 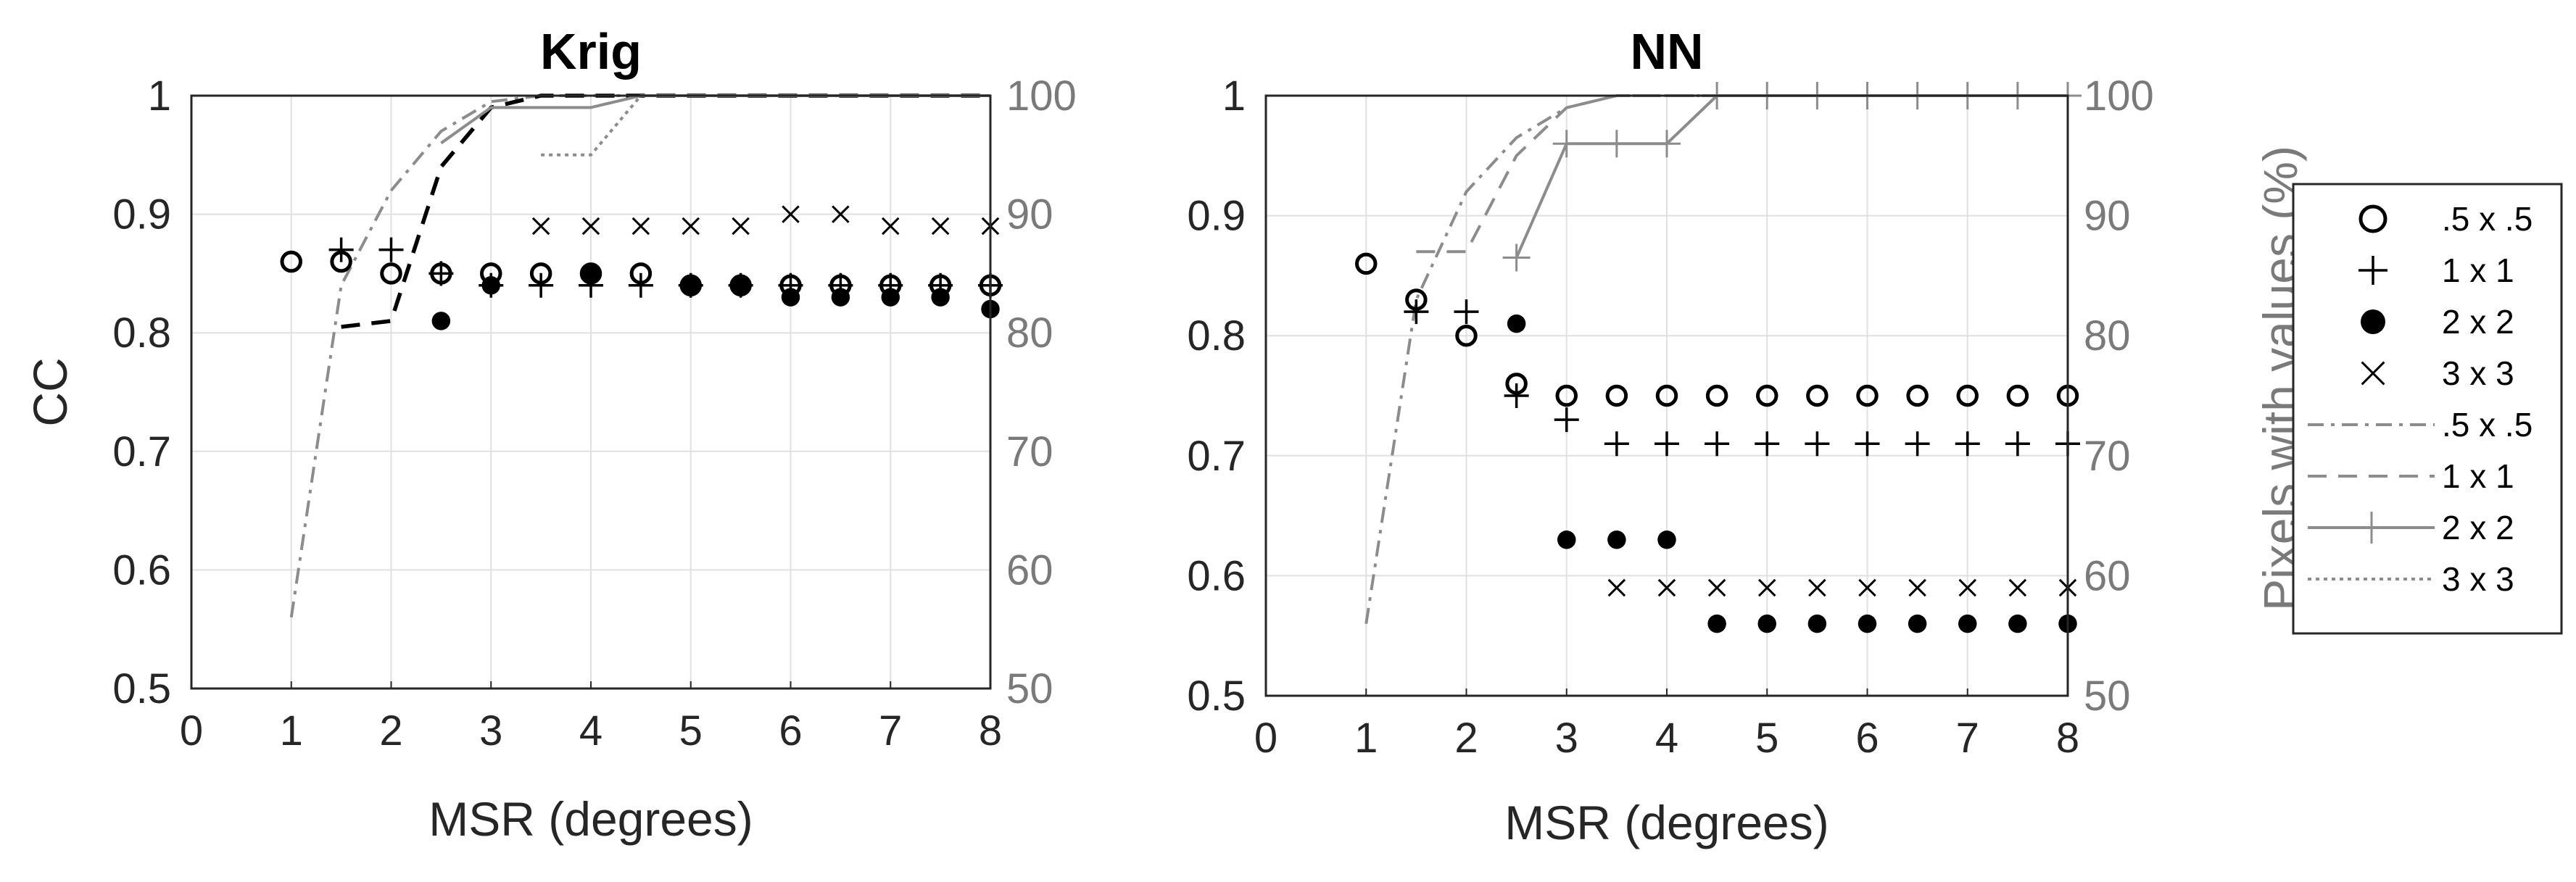 What do you see at coordinates (1867, 738) in the screenshot?
I see `nn-x-tick-label: 6` at bounding box center [1867, 738].